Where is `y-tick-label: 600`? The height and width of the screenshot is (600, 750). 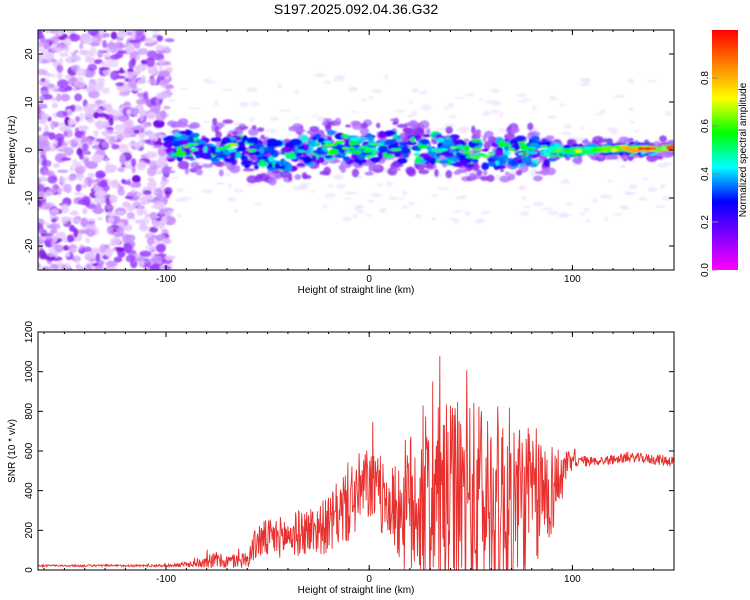
y-tick-label: 600 is located at coordinates (29, 450).